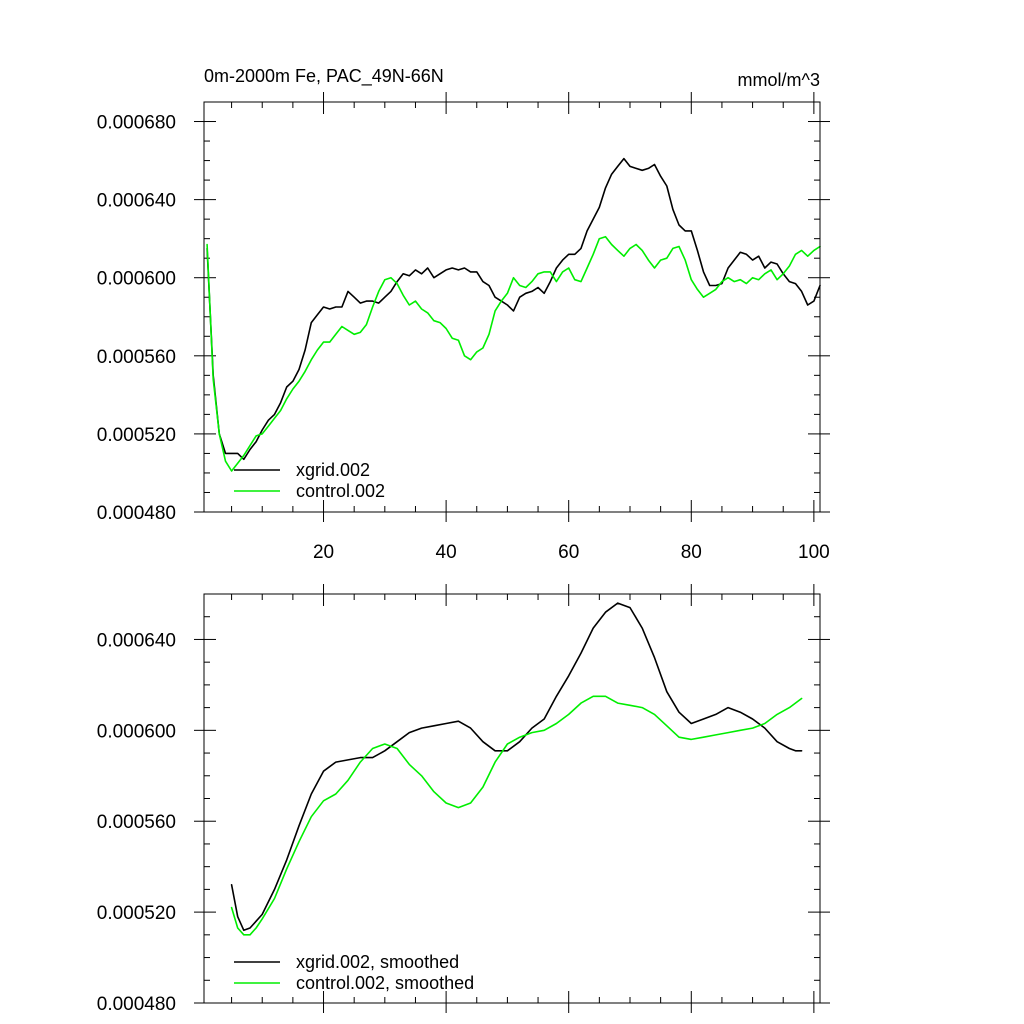 The image size is (1024, 1024). I want to click on chart-title: 0m-2000m Fe, PAC_49N-66N, so click(324, 76).